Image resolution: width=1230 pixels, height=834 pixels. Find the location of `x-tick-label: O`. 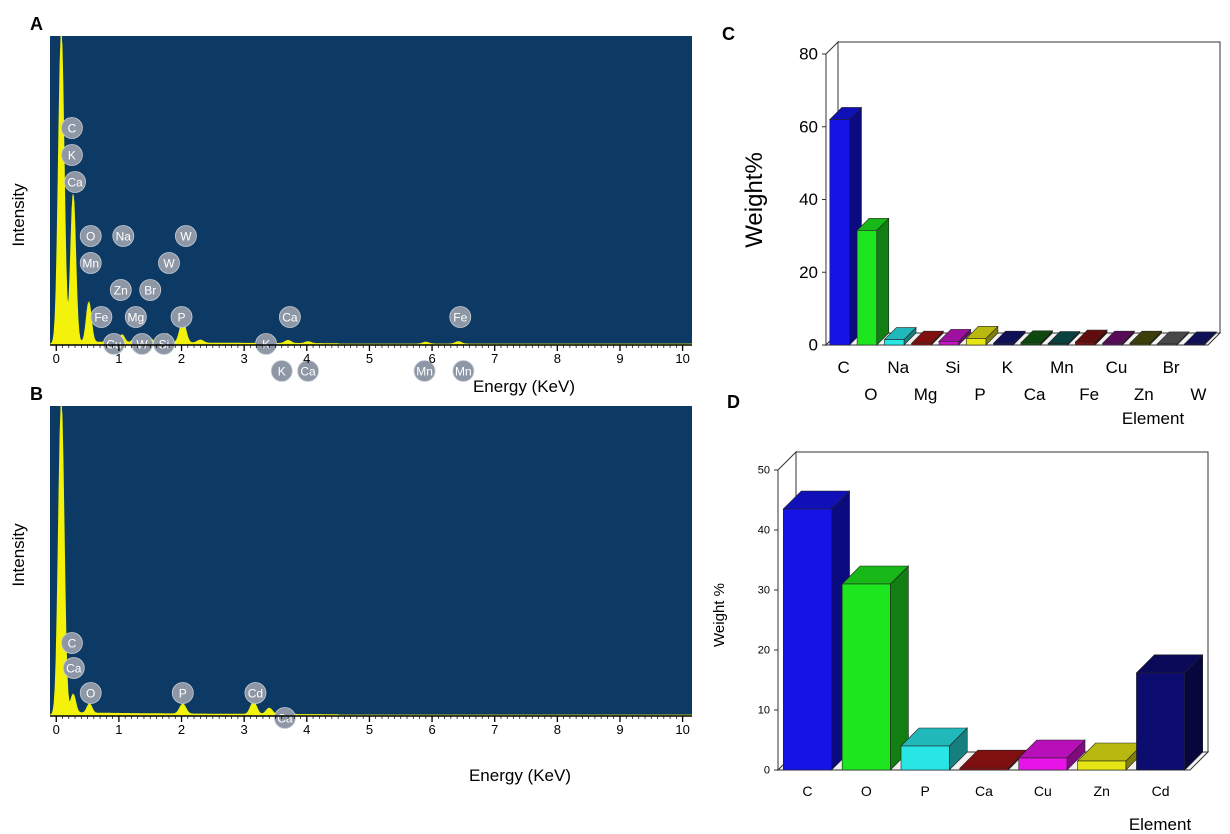

x-tick-label: O is located at coordinates (866, 791).